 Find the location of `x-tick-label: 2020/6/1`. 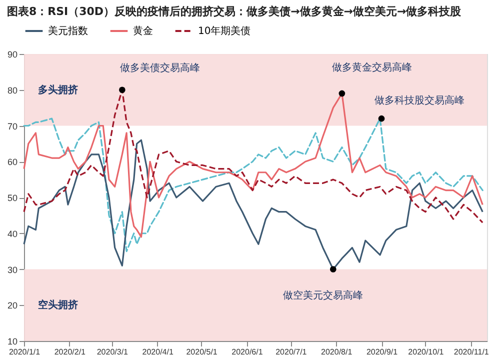

x-tick-label: 2020/6/1 is located at coordinates (248, 352).